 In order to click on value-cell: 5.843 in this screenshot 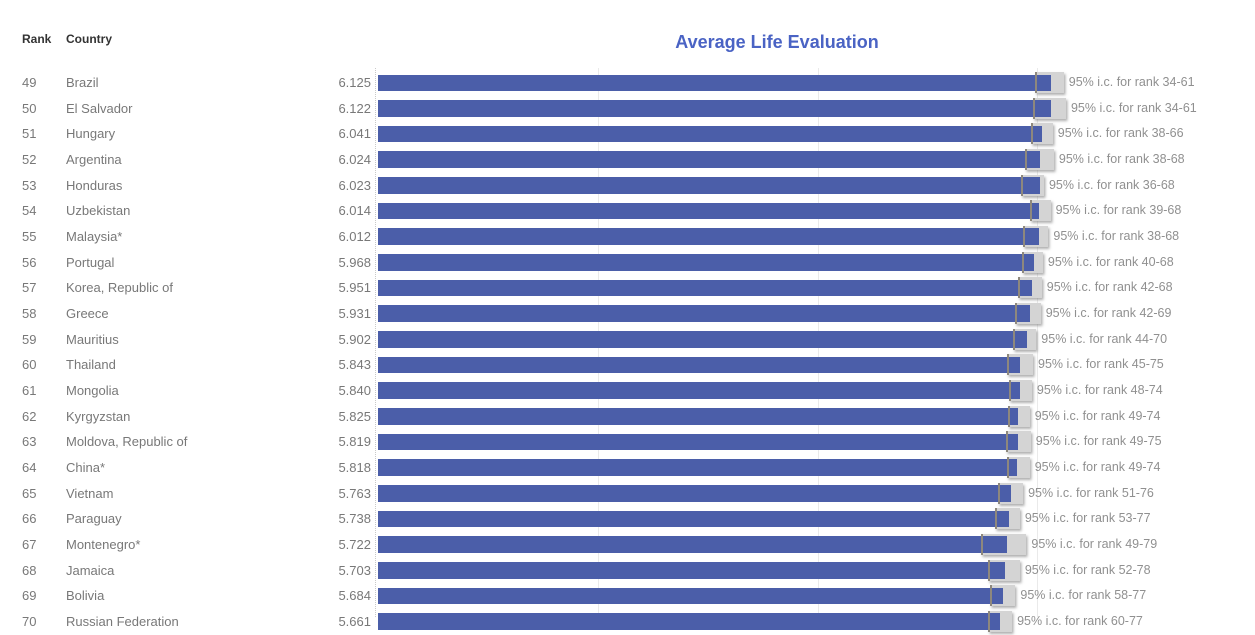, I will do `click(354, 365)`.